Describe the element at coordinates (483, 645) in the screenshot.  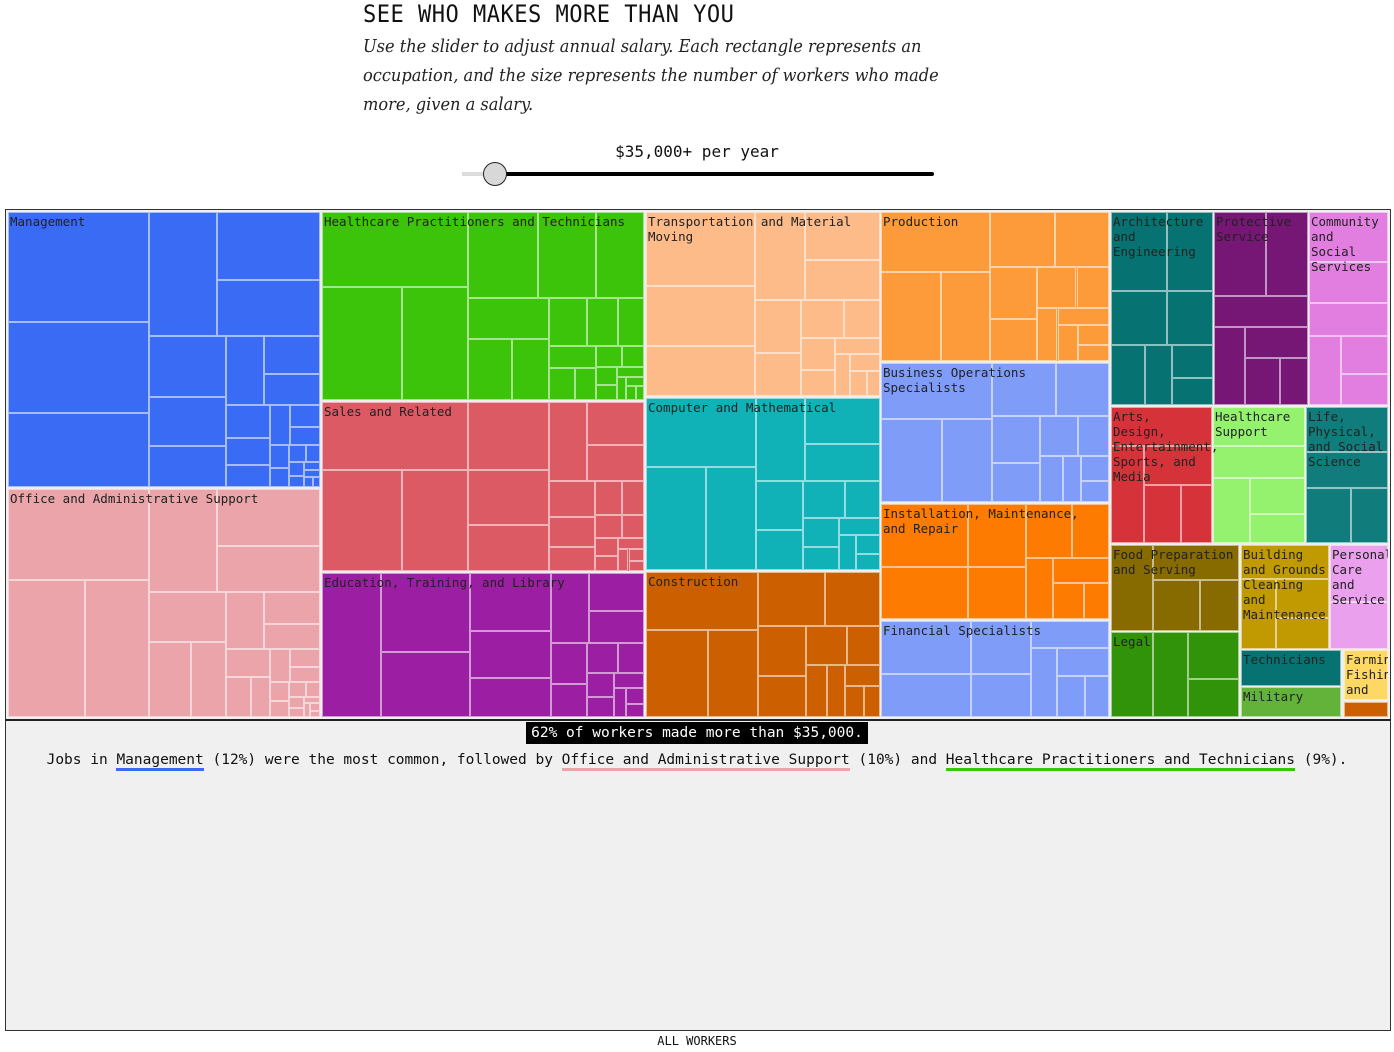
I see `treemap-group: Education, Training, and Library` at that location.